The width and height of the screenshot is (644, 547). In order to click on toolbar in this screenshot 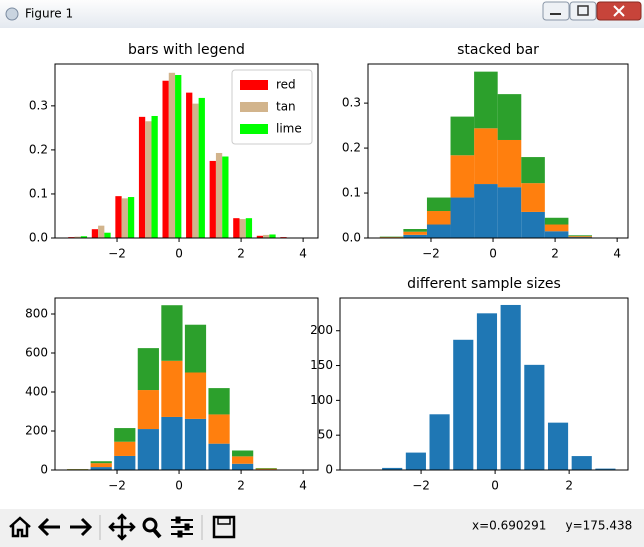, I will do `click(322, 528)`.